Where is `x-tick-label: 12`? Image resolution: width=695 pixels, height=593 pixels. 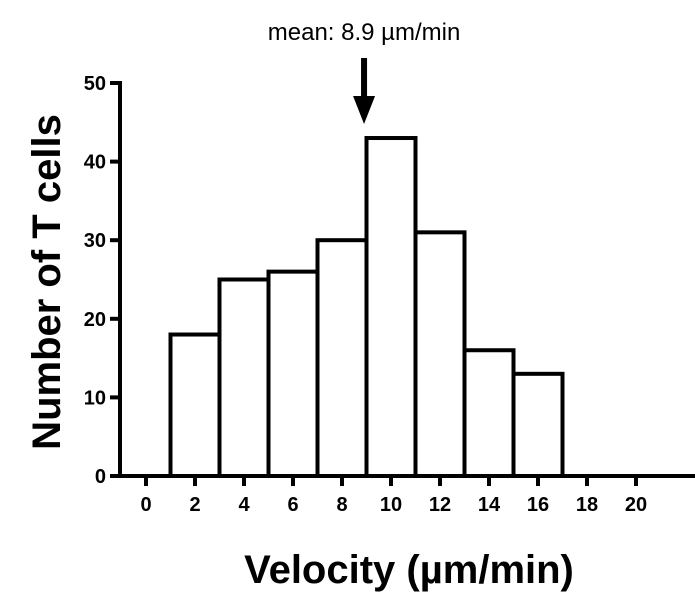 x-tick-label: 12 is located at coordinates (440, 505).